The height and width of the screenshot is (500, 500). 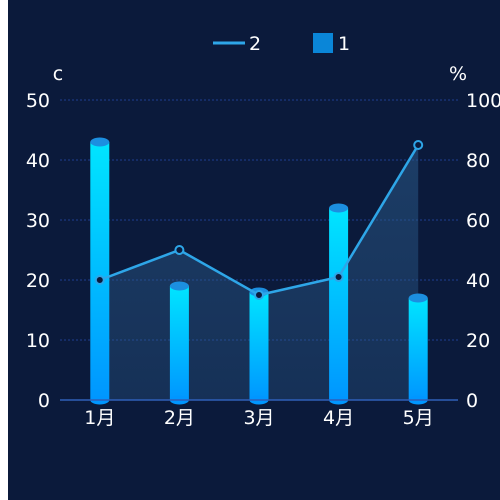 I want to click on y-left-tick-label: 10, so click(x=38, y=341).